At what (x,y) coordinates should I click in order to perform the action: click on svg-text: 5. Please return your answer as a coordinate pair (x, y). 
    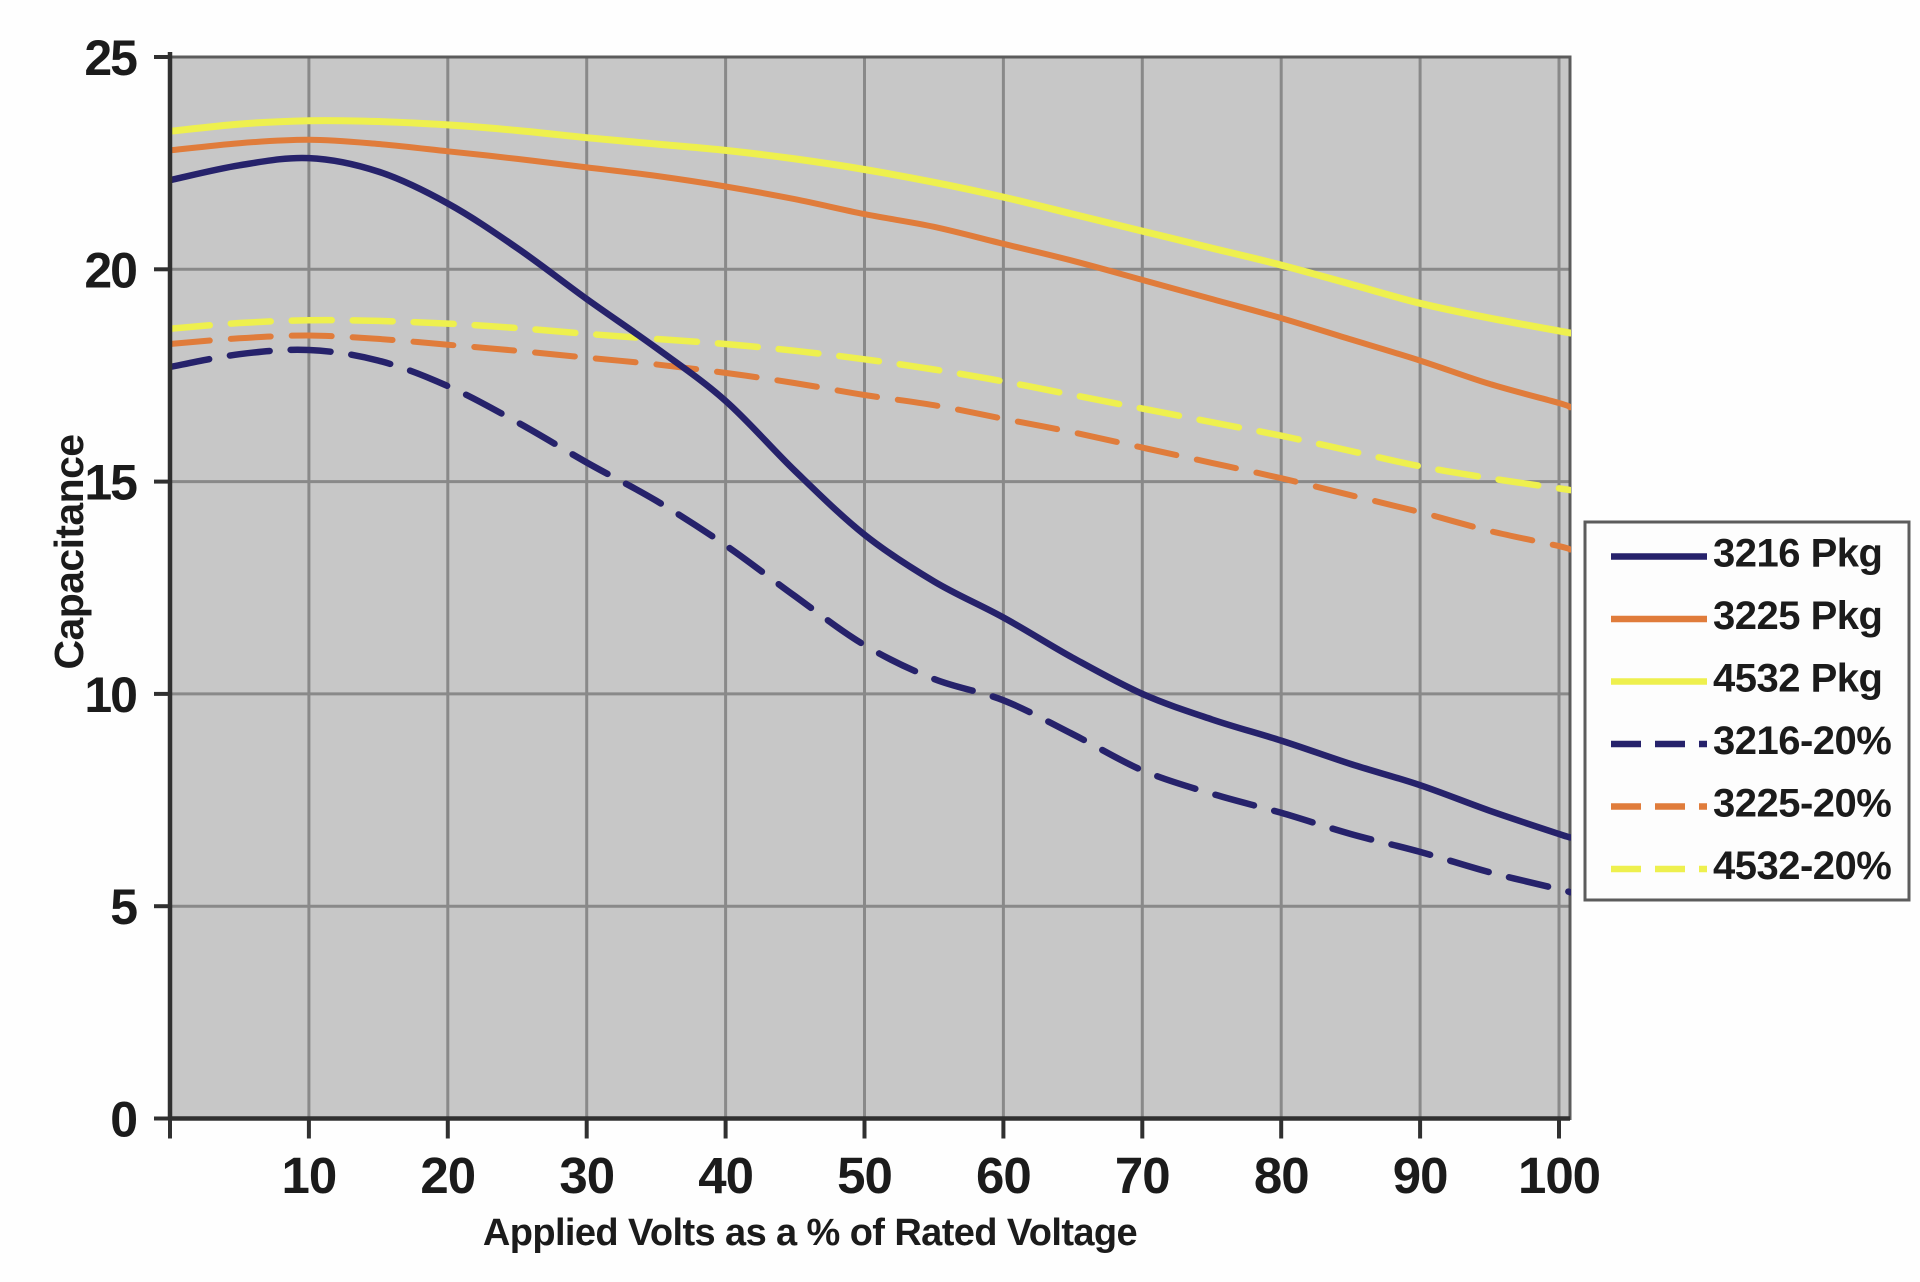
    Looking at the image, I should click on (123, 907).